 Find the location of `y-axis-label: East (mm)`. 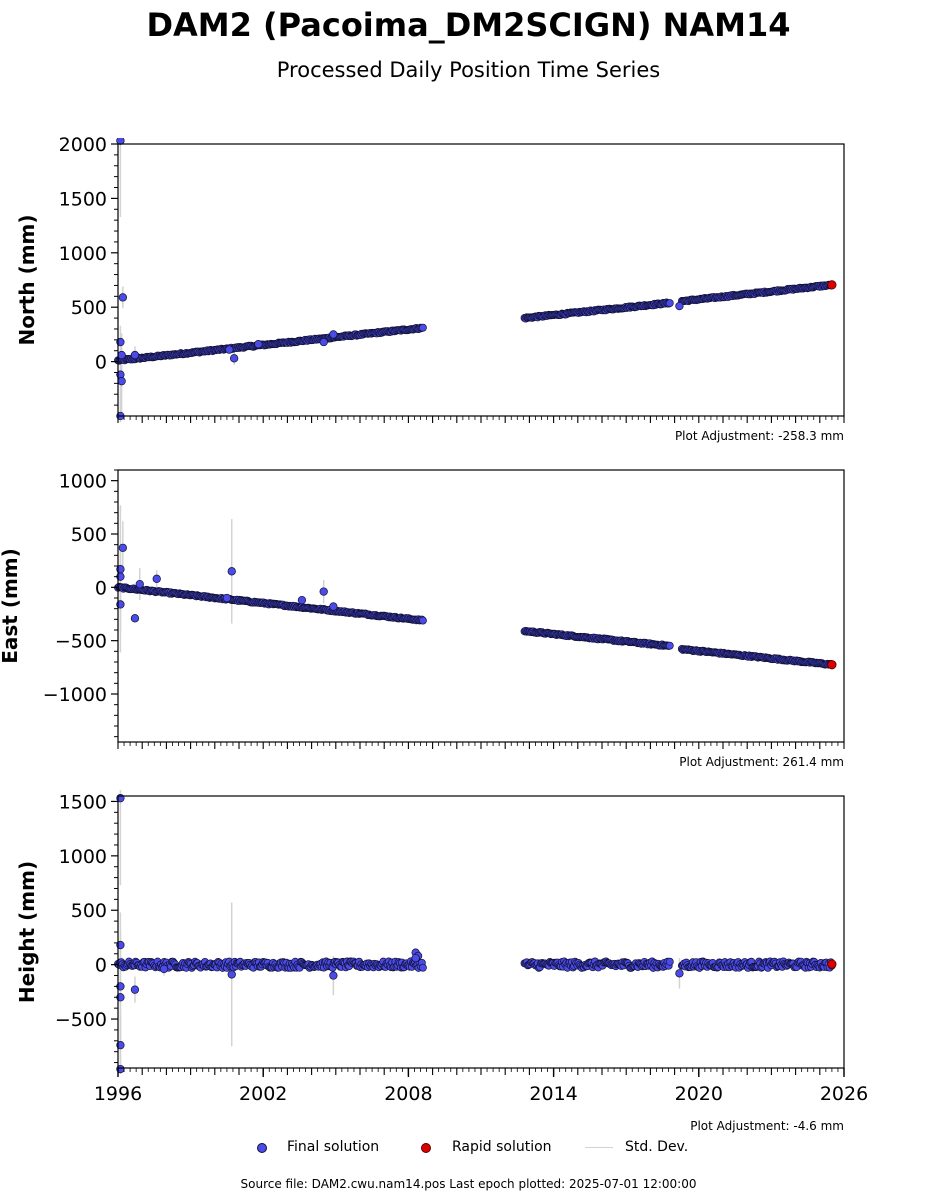

y-axis-label: East (mm) is located at coordinates (11, 606).